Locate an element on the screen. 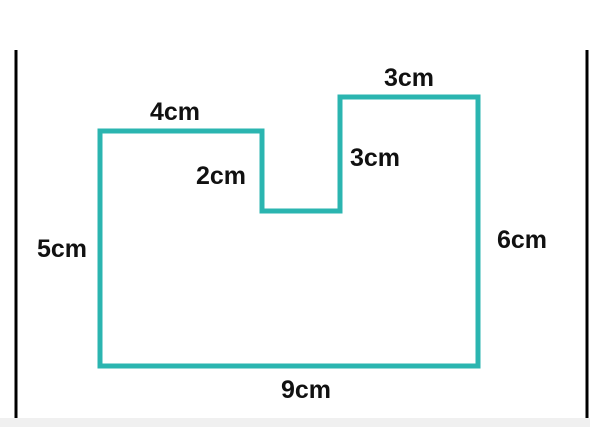 Image resolution: width=590 pixels, height=427 pixels. label-right-edge: 6cm is located at coordinates (522, 240).